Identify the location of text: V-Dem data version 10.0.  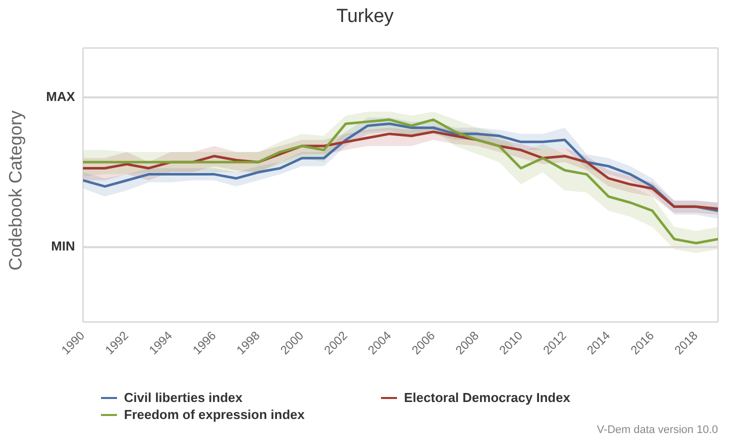
(657, 430).